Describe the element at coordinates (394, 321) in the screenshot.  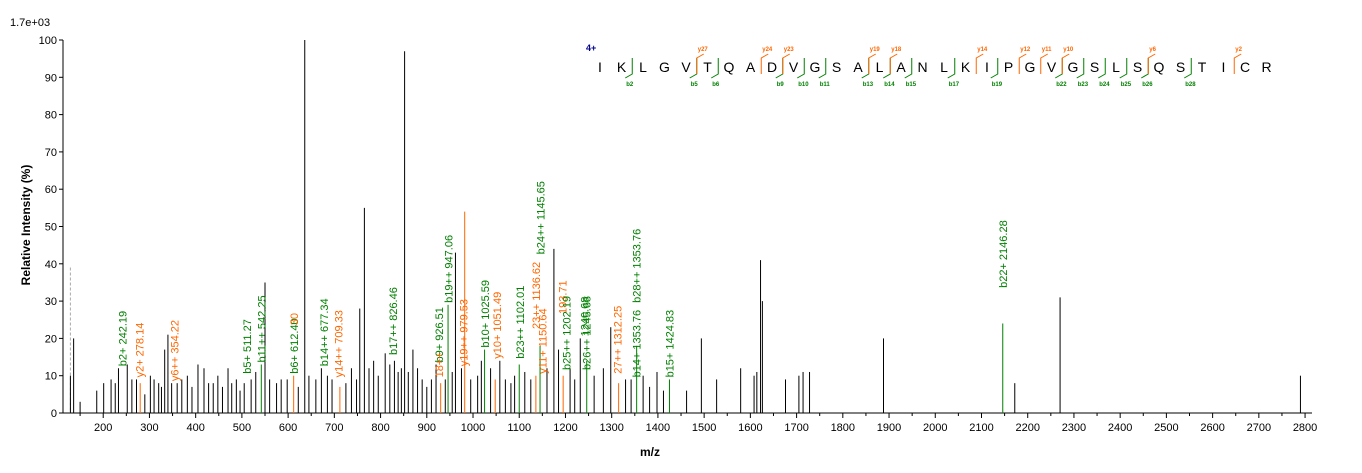
I see `peak-annotation: b17++ 826.46` at that location.